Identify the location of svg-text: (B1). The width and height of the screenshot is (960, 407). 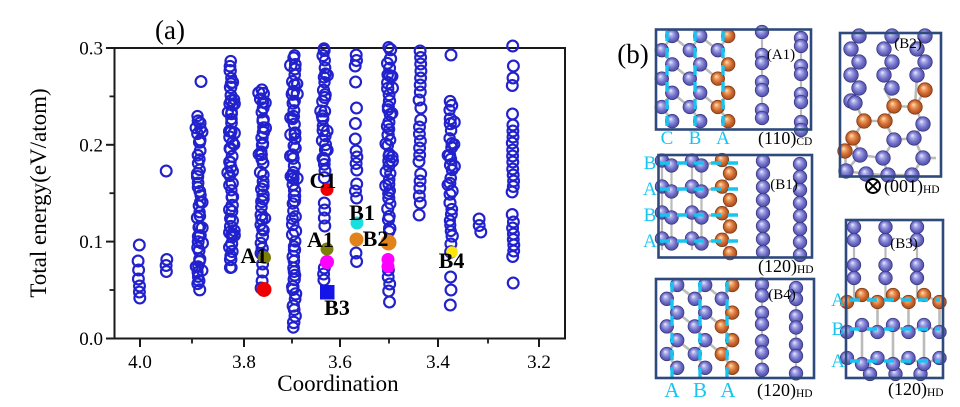
(784, 185).